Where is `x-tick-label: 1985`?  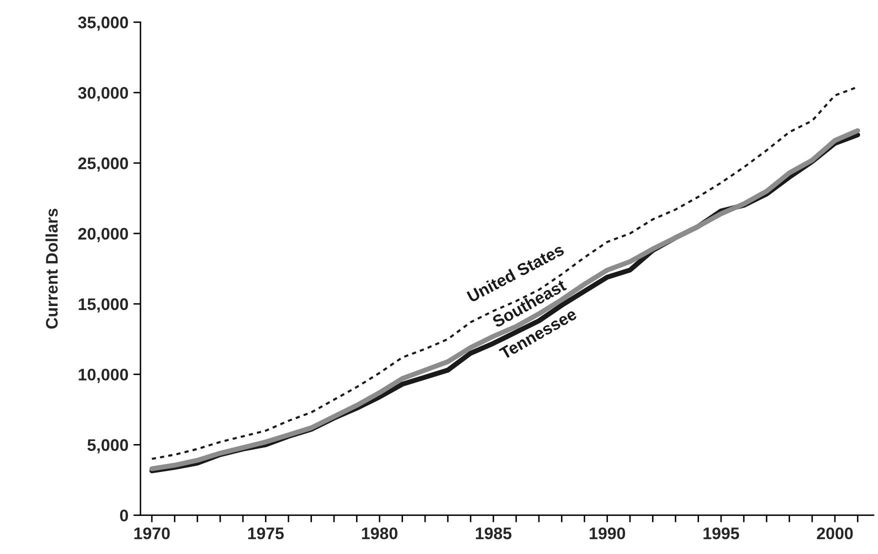
x-tick-label: 1985 is located at coordinates (494, 533).